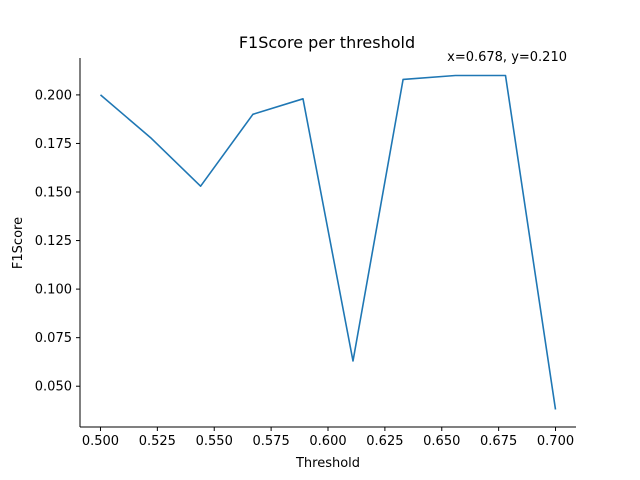  I want to click on y-tick-label: 0.050, so click(53, 387).